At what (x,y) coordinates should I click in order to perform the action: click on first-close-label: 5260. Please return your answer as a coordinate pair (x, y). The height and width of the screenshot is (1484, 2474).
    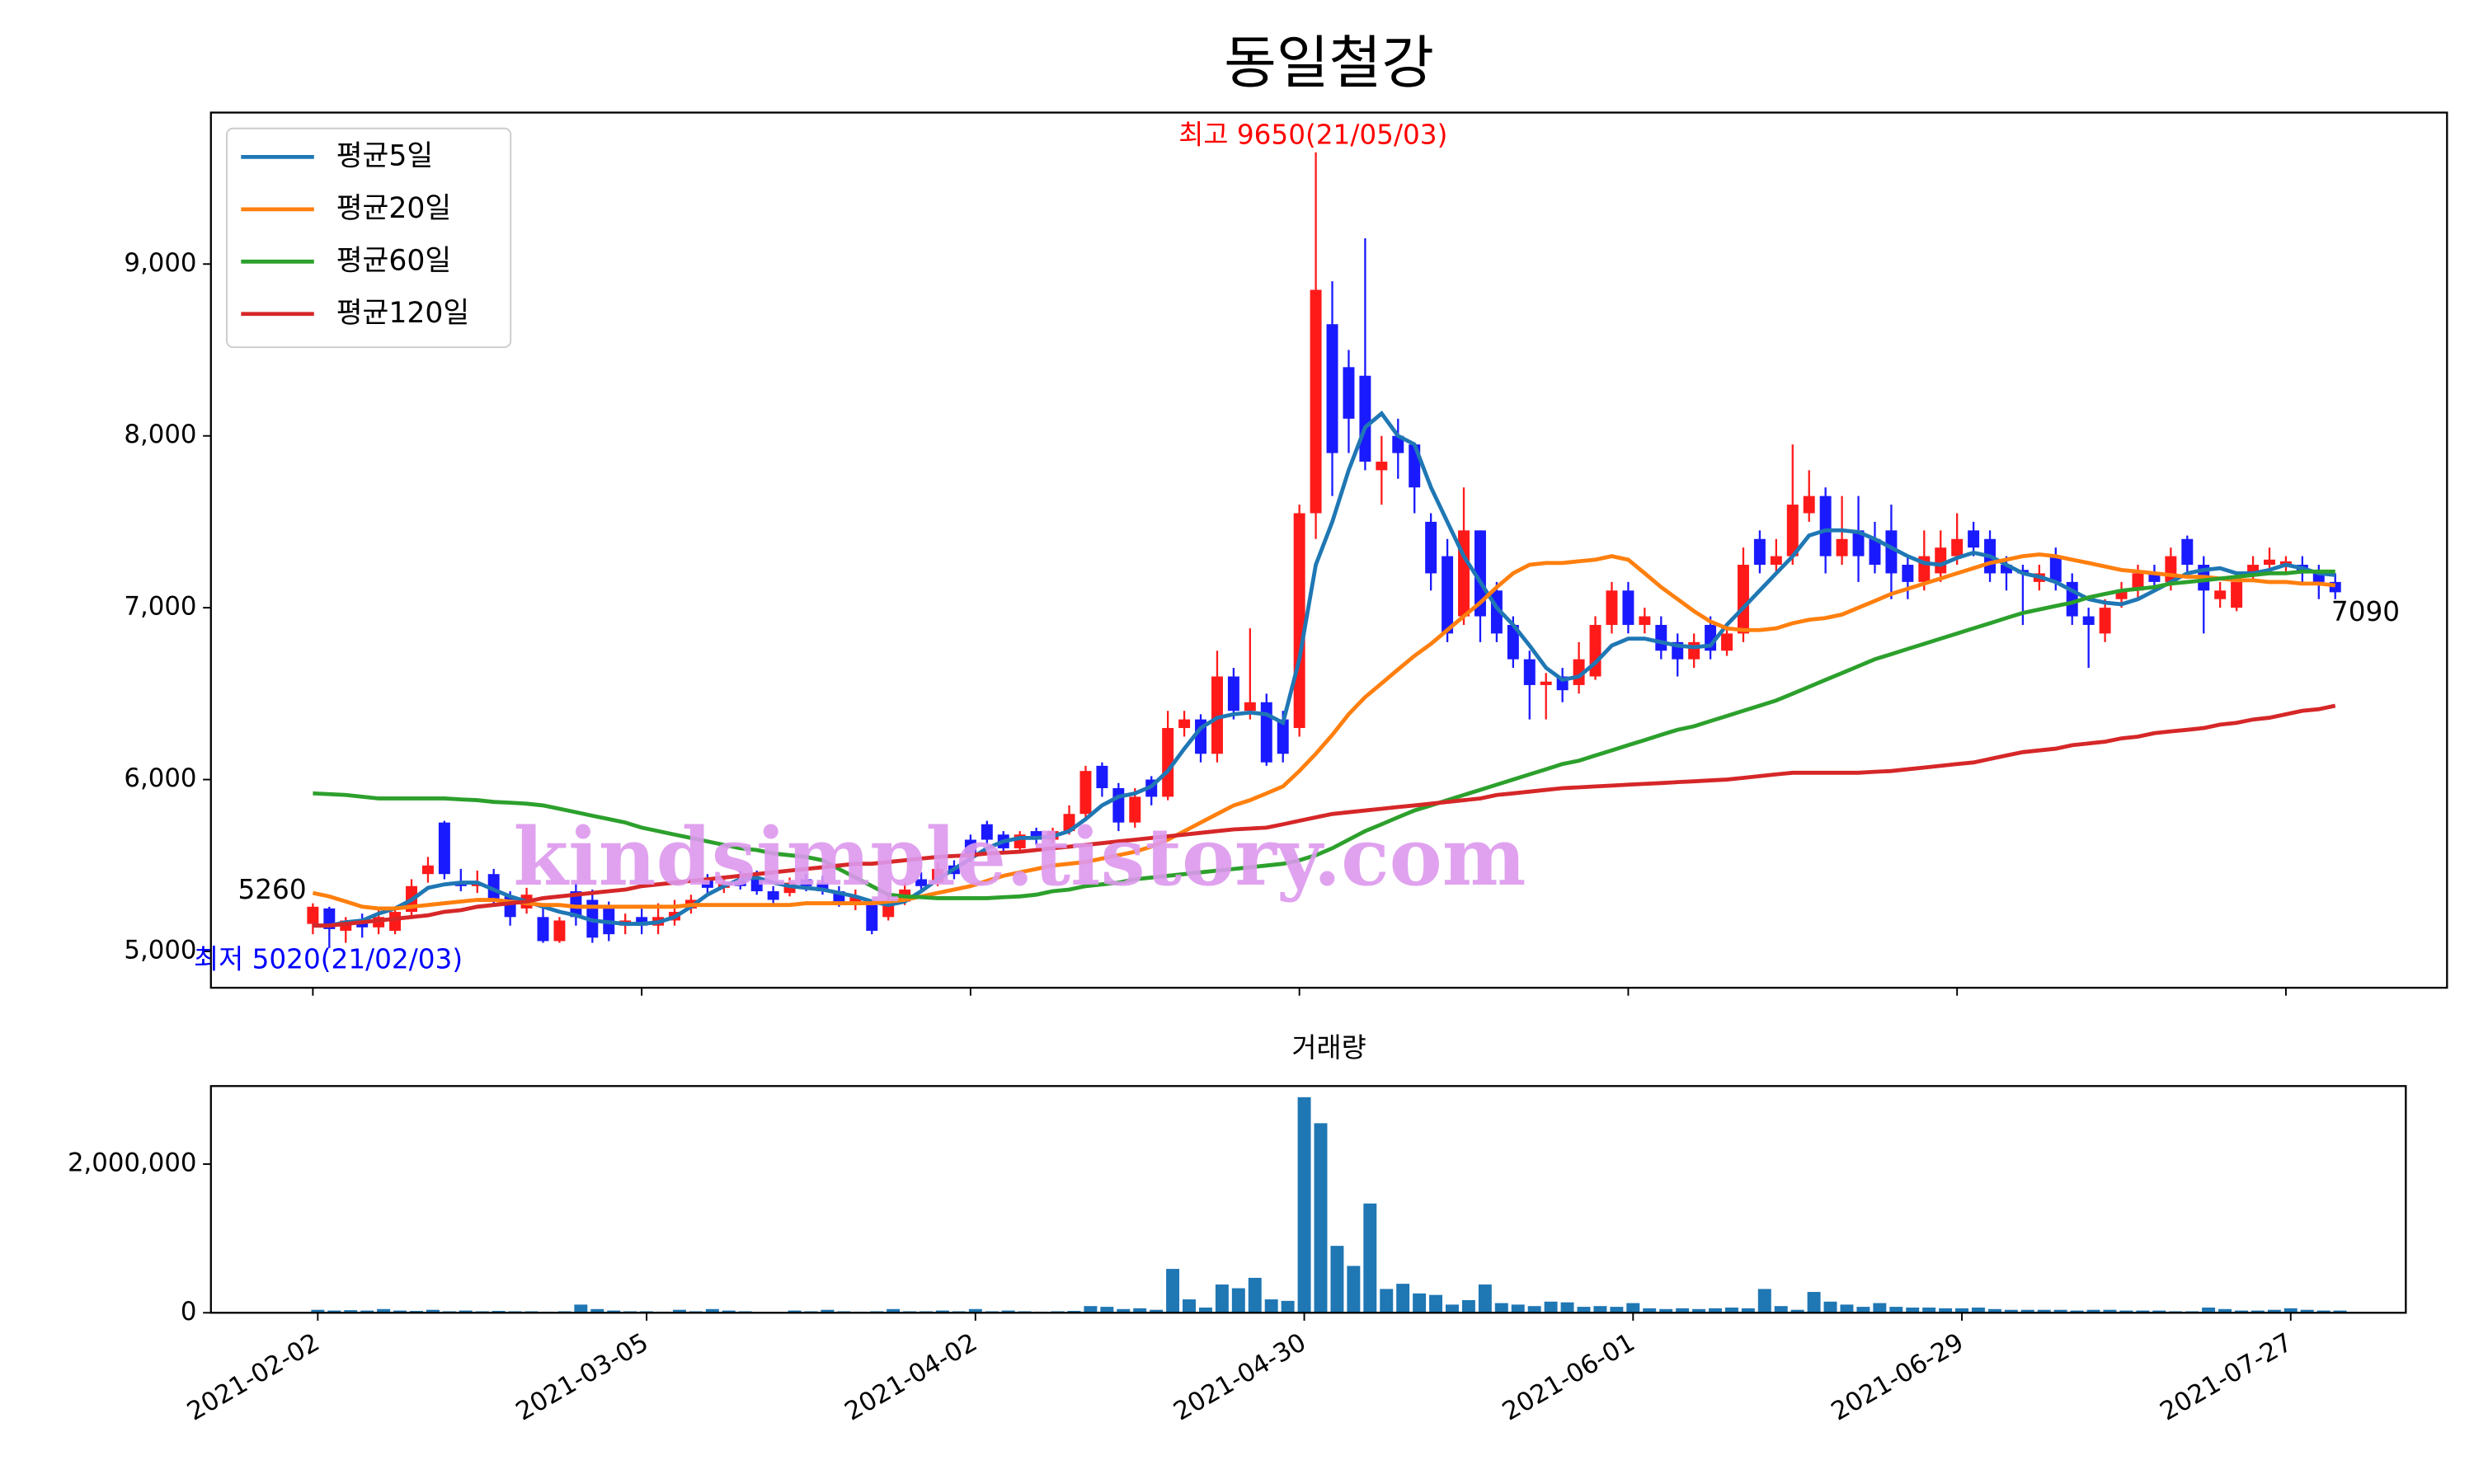
    Looking at the image, I should click on (272, 889).